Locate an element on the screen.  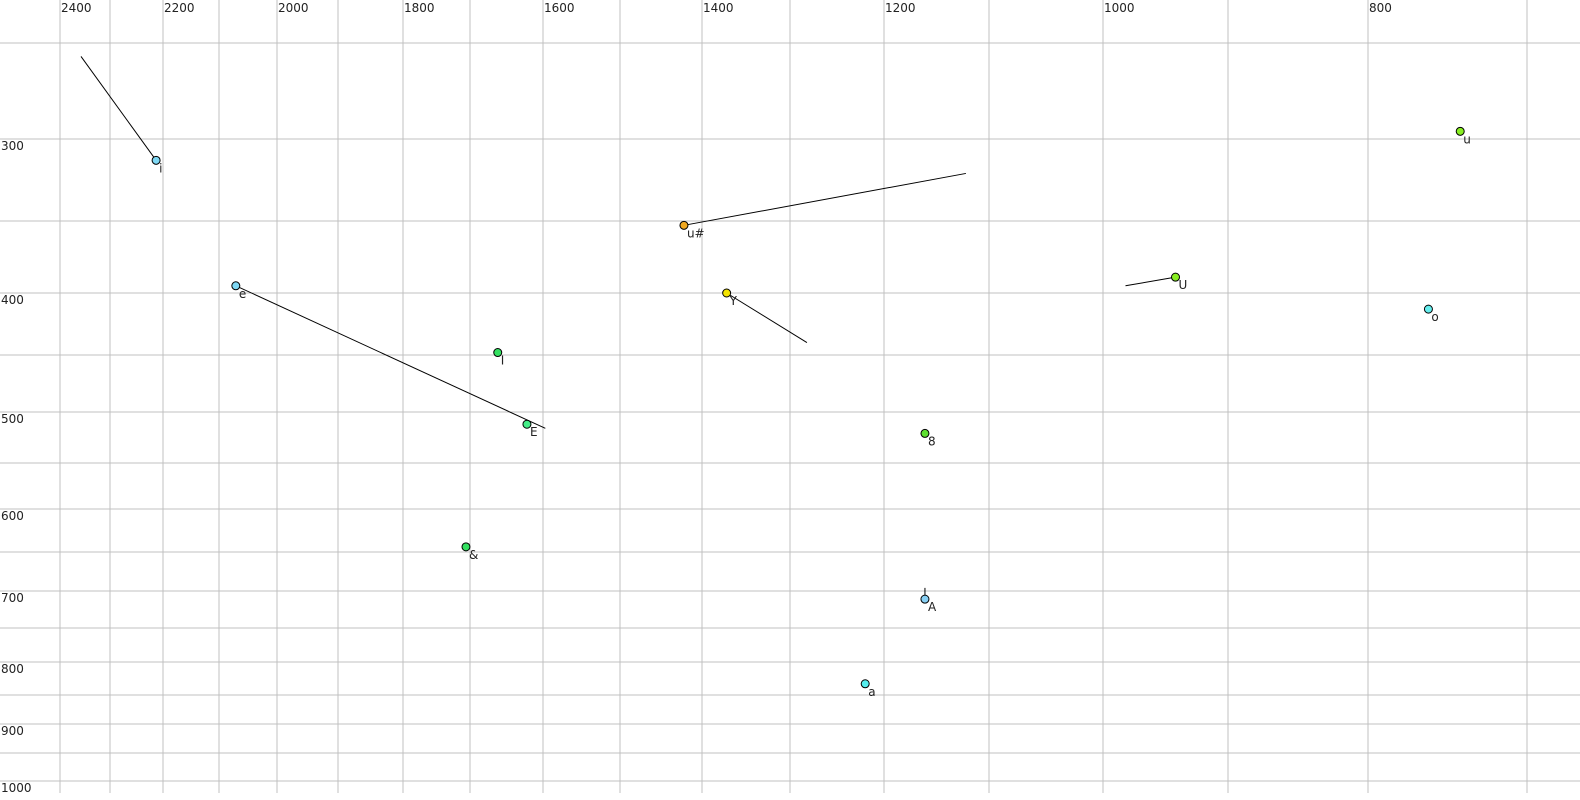
vowel-point: u is located at coordinates (1463, 136).